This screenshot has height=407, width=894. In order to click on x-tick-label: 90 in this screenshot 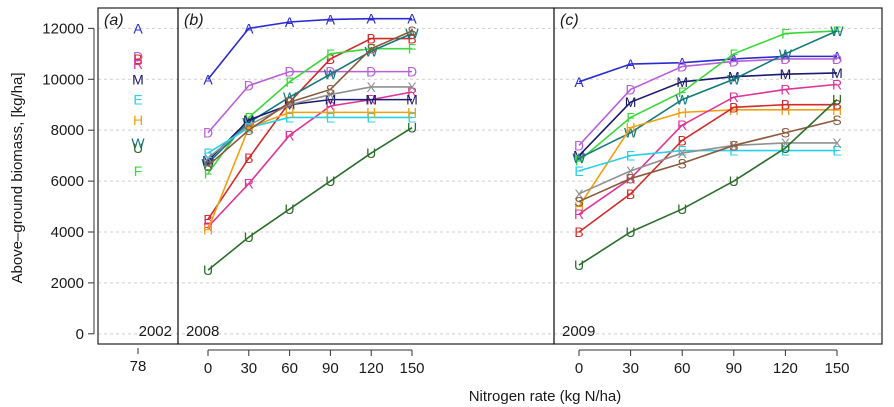, I will do `click(733, 368)`.